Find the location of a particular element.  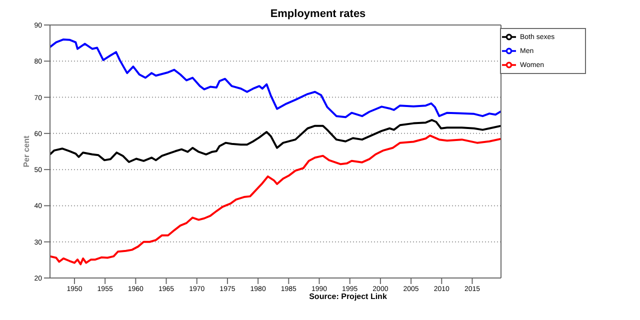

chart-title: Employment rates is located at coordinates (318, 15).